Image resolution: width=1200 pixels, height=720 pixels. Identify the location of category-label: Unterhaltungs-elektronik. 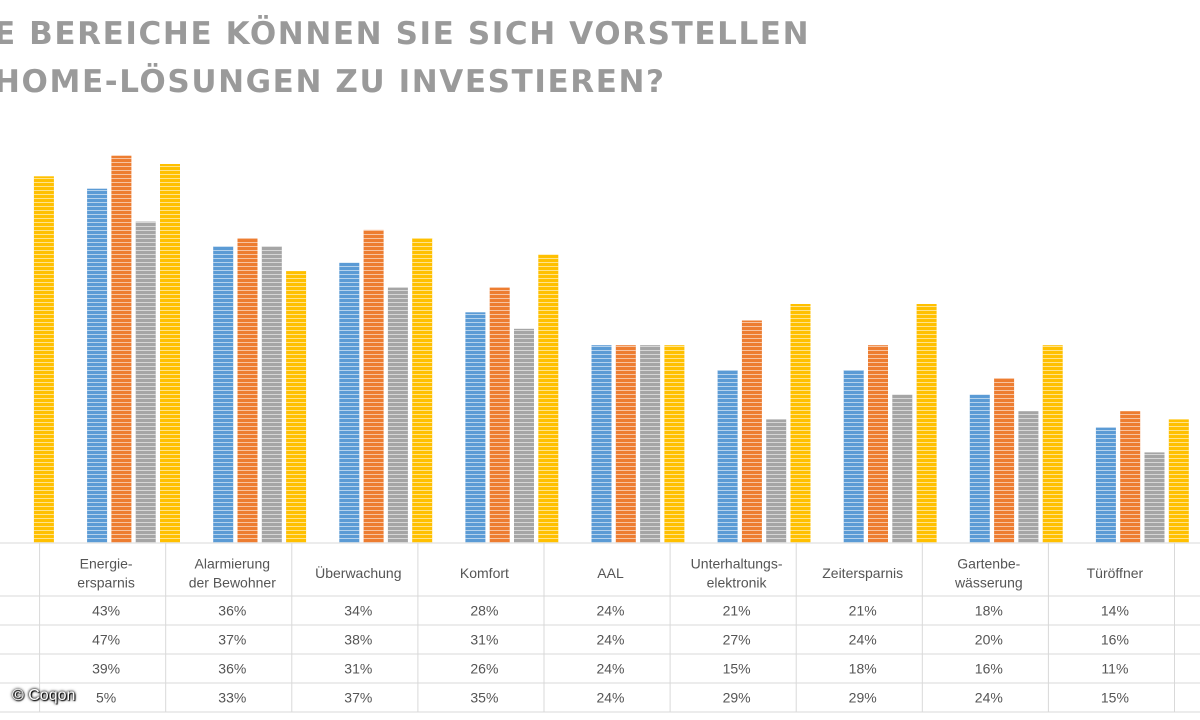
(737, 573).